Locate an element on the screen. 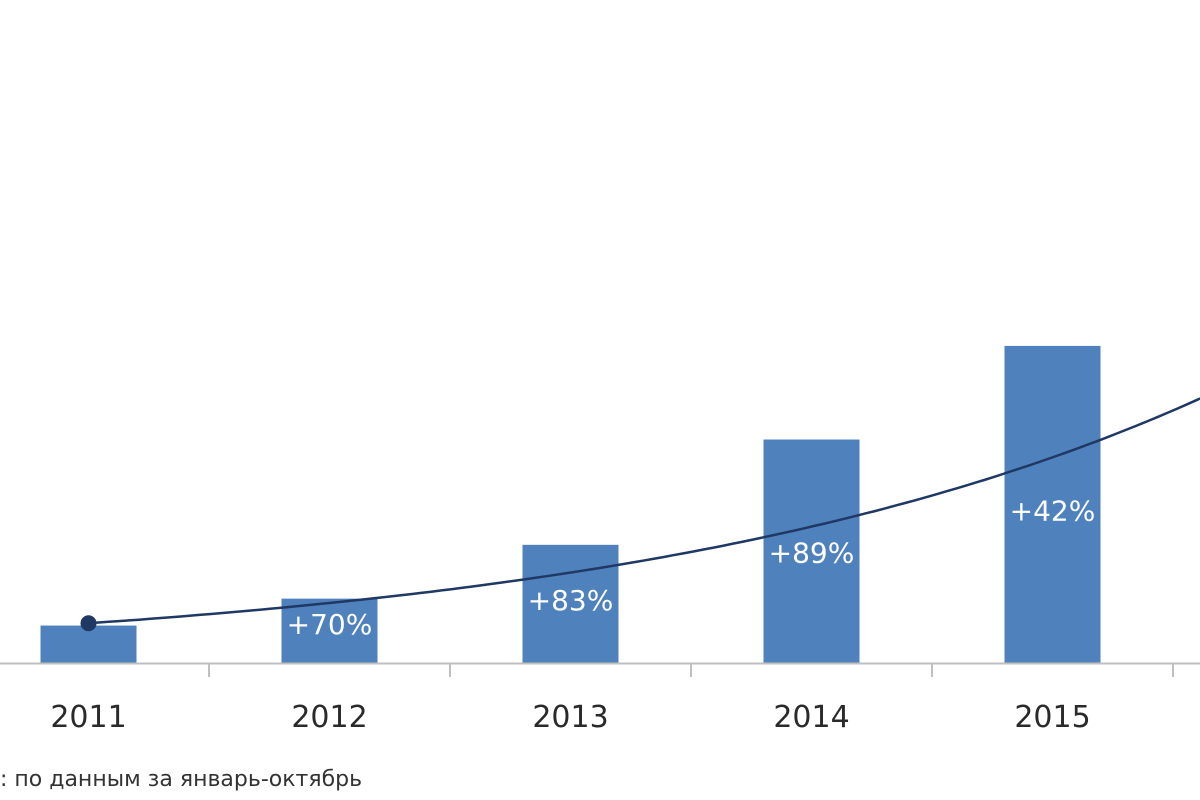 This screenshot has height=800, width=1200. bar-2014 is located at coordinates (811, 551).